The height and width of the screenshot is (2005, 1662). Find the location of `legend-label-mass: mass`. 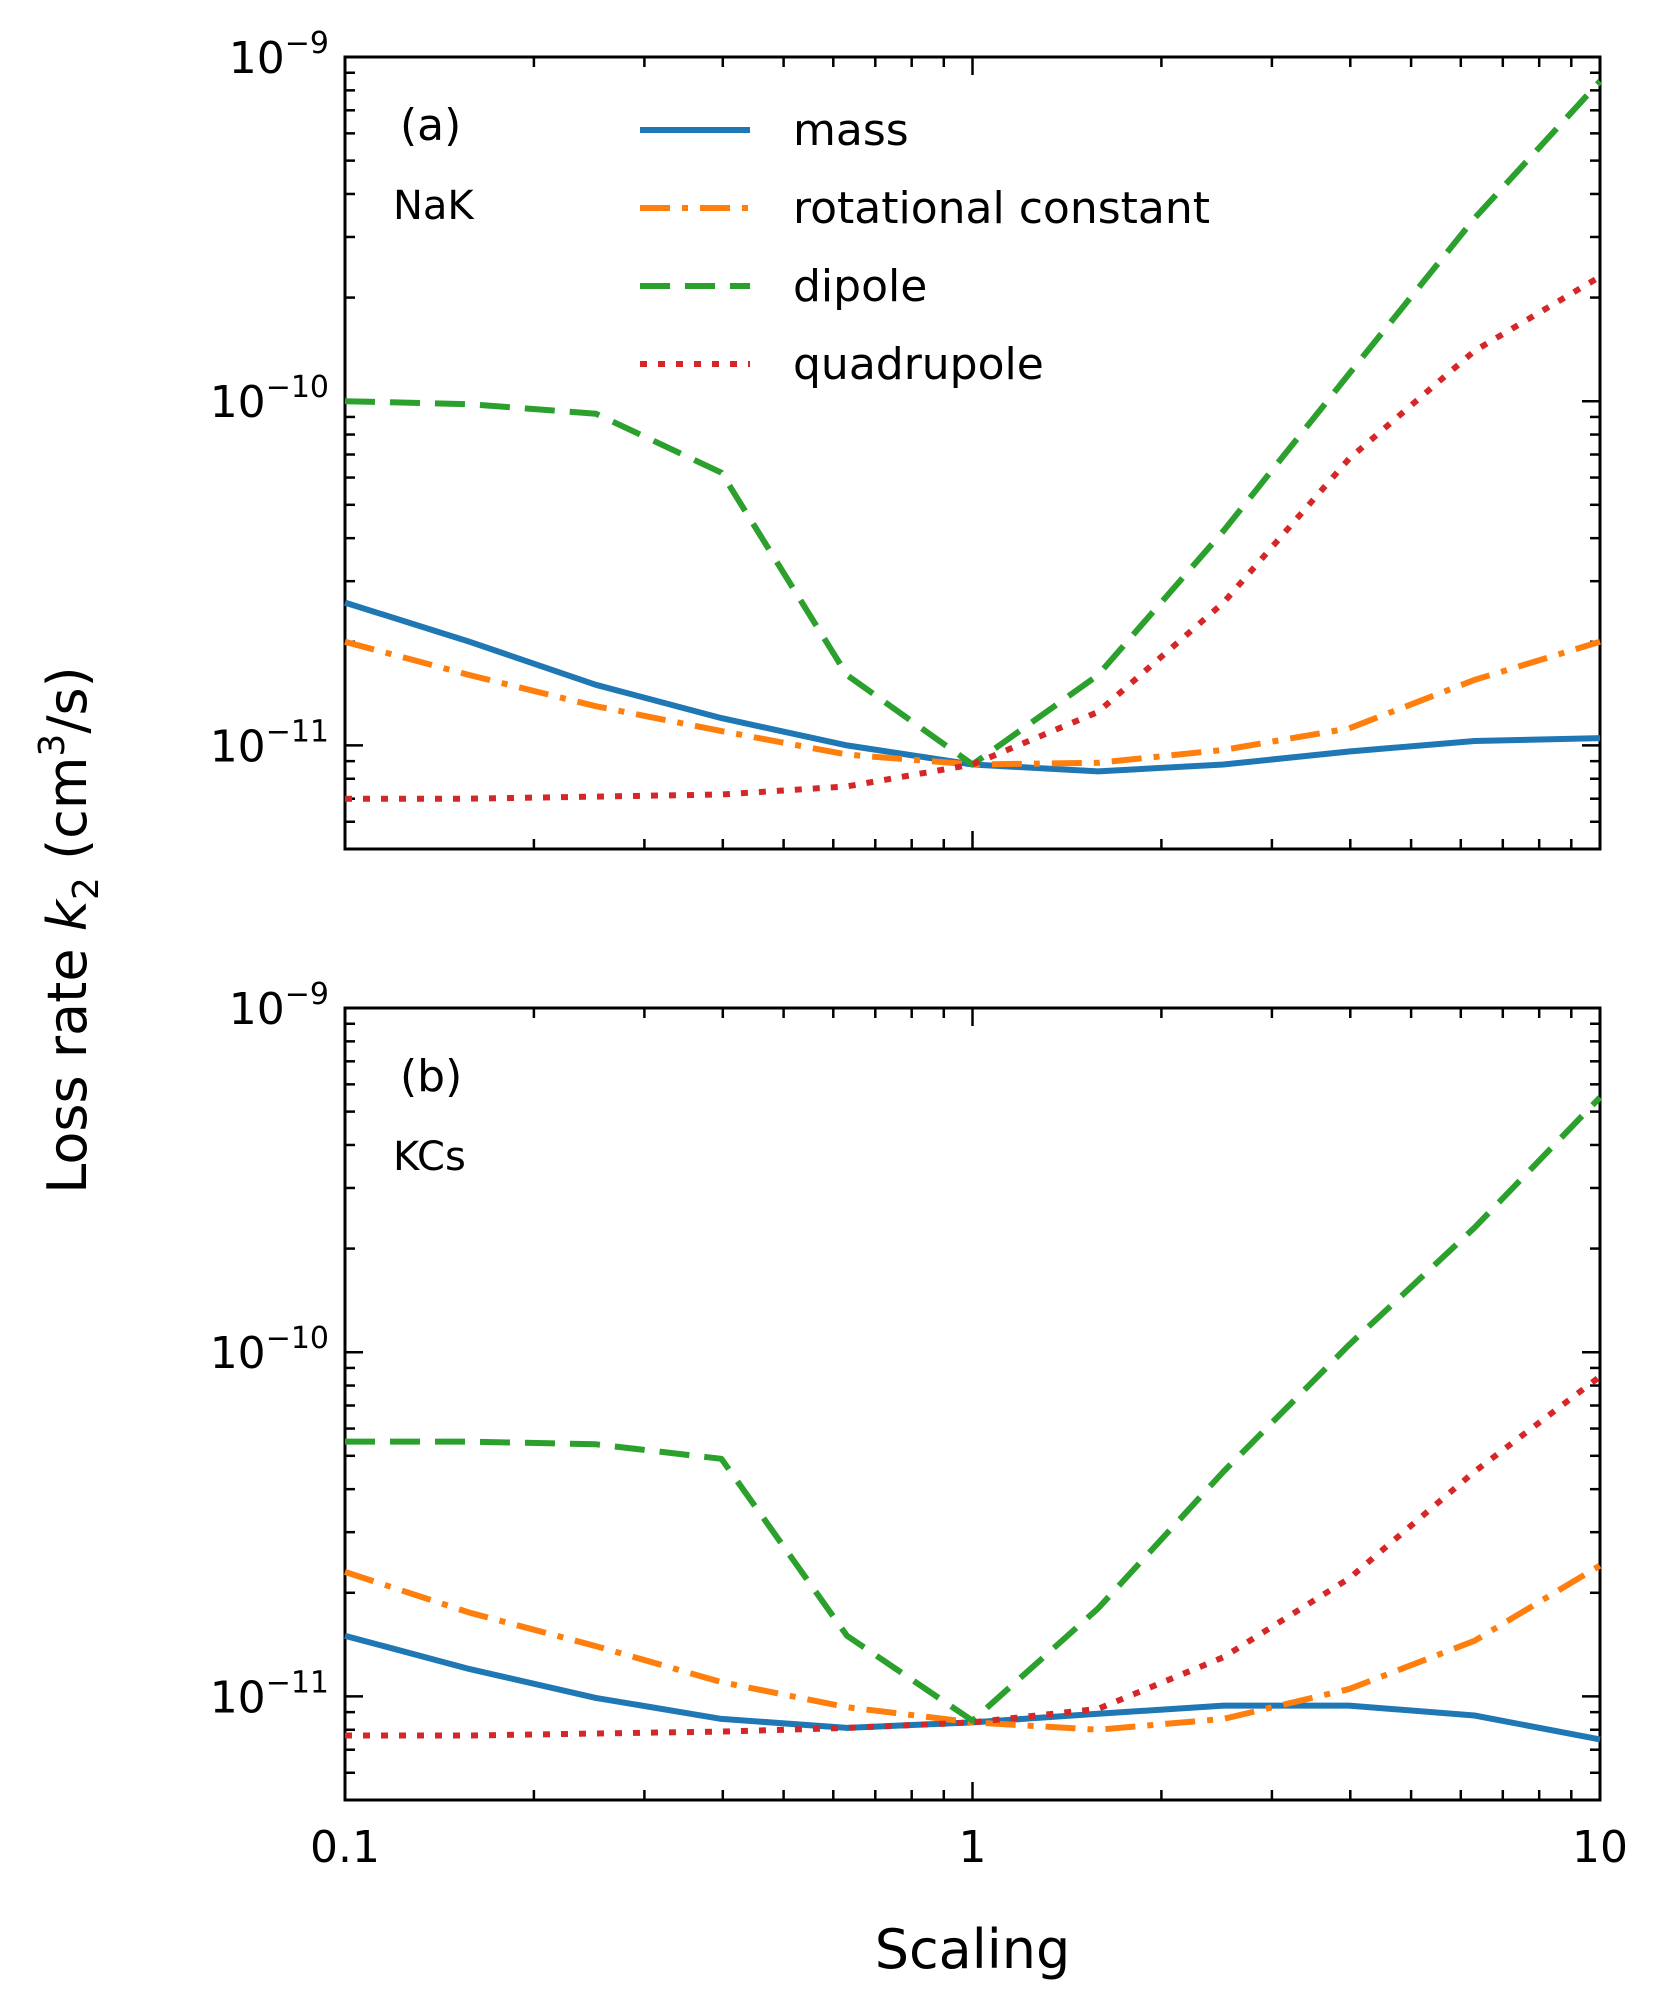

legend-label-mass: mass is located at coordinates (851, 130).